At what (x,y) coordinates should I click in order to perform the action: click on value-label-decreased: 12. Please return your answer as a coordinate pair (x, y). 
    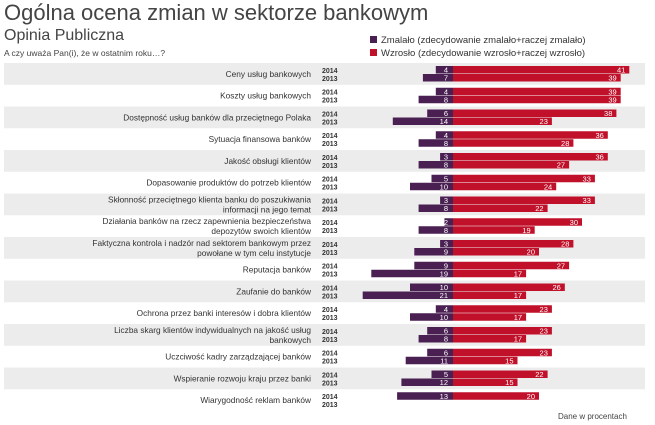
    Looking at the image, I should click on (444, 382).